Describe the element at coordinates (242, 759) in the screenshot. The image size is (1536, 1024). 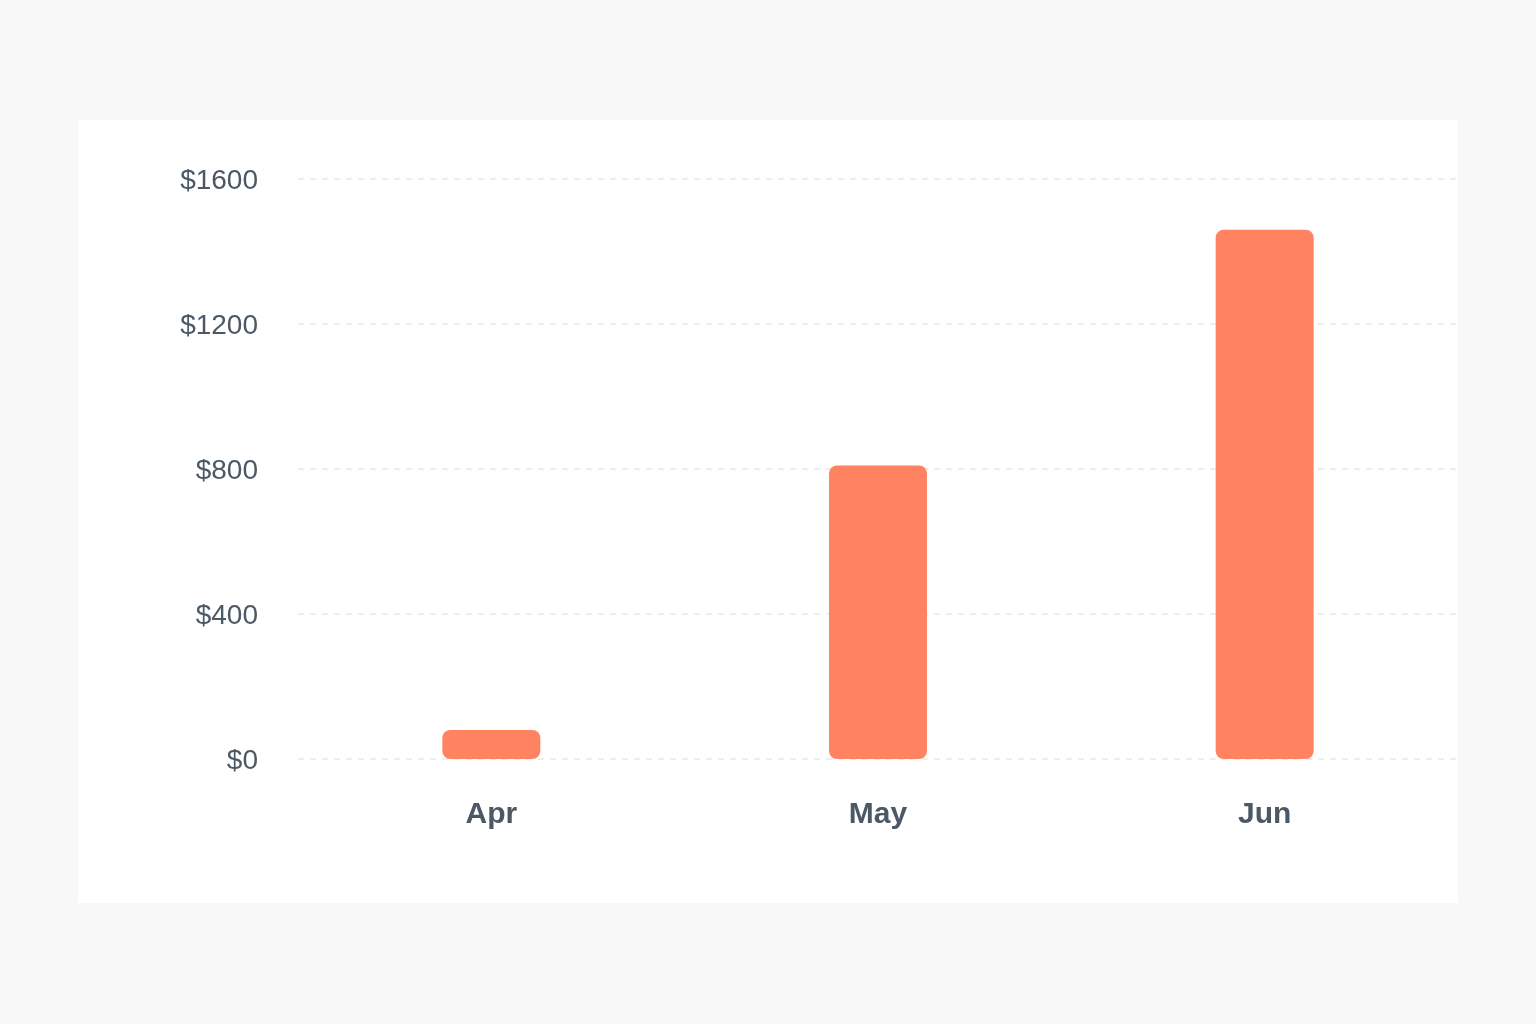
I see `y-tick-label: $0` at that location.